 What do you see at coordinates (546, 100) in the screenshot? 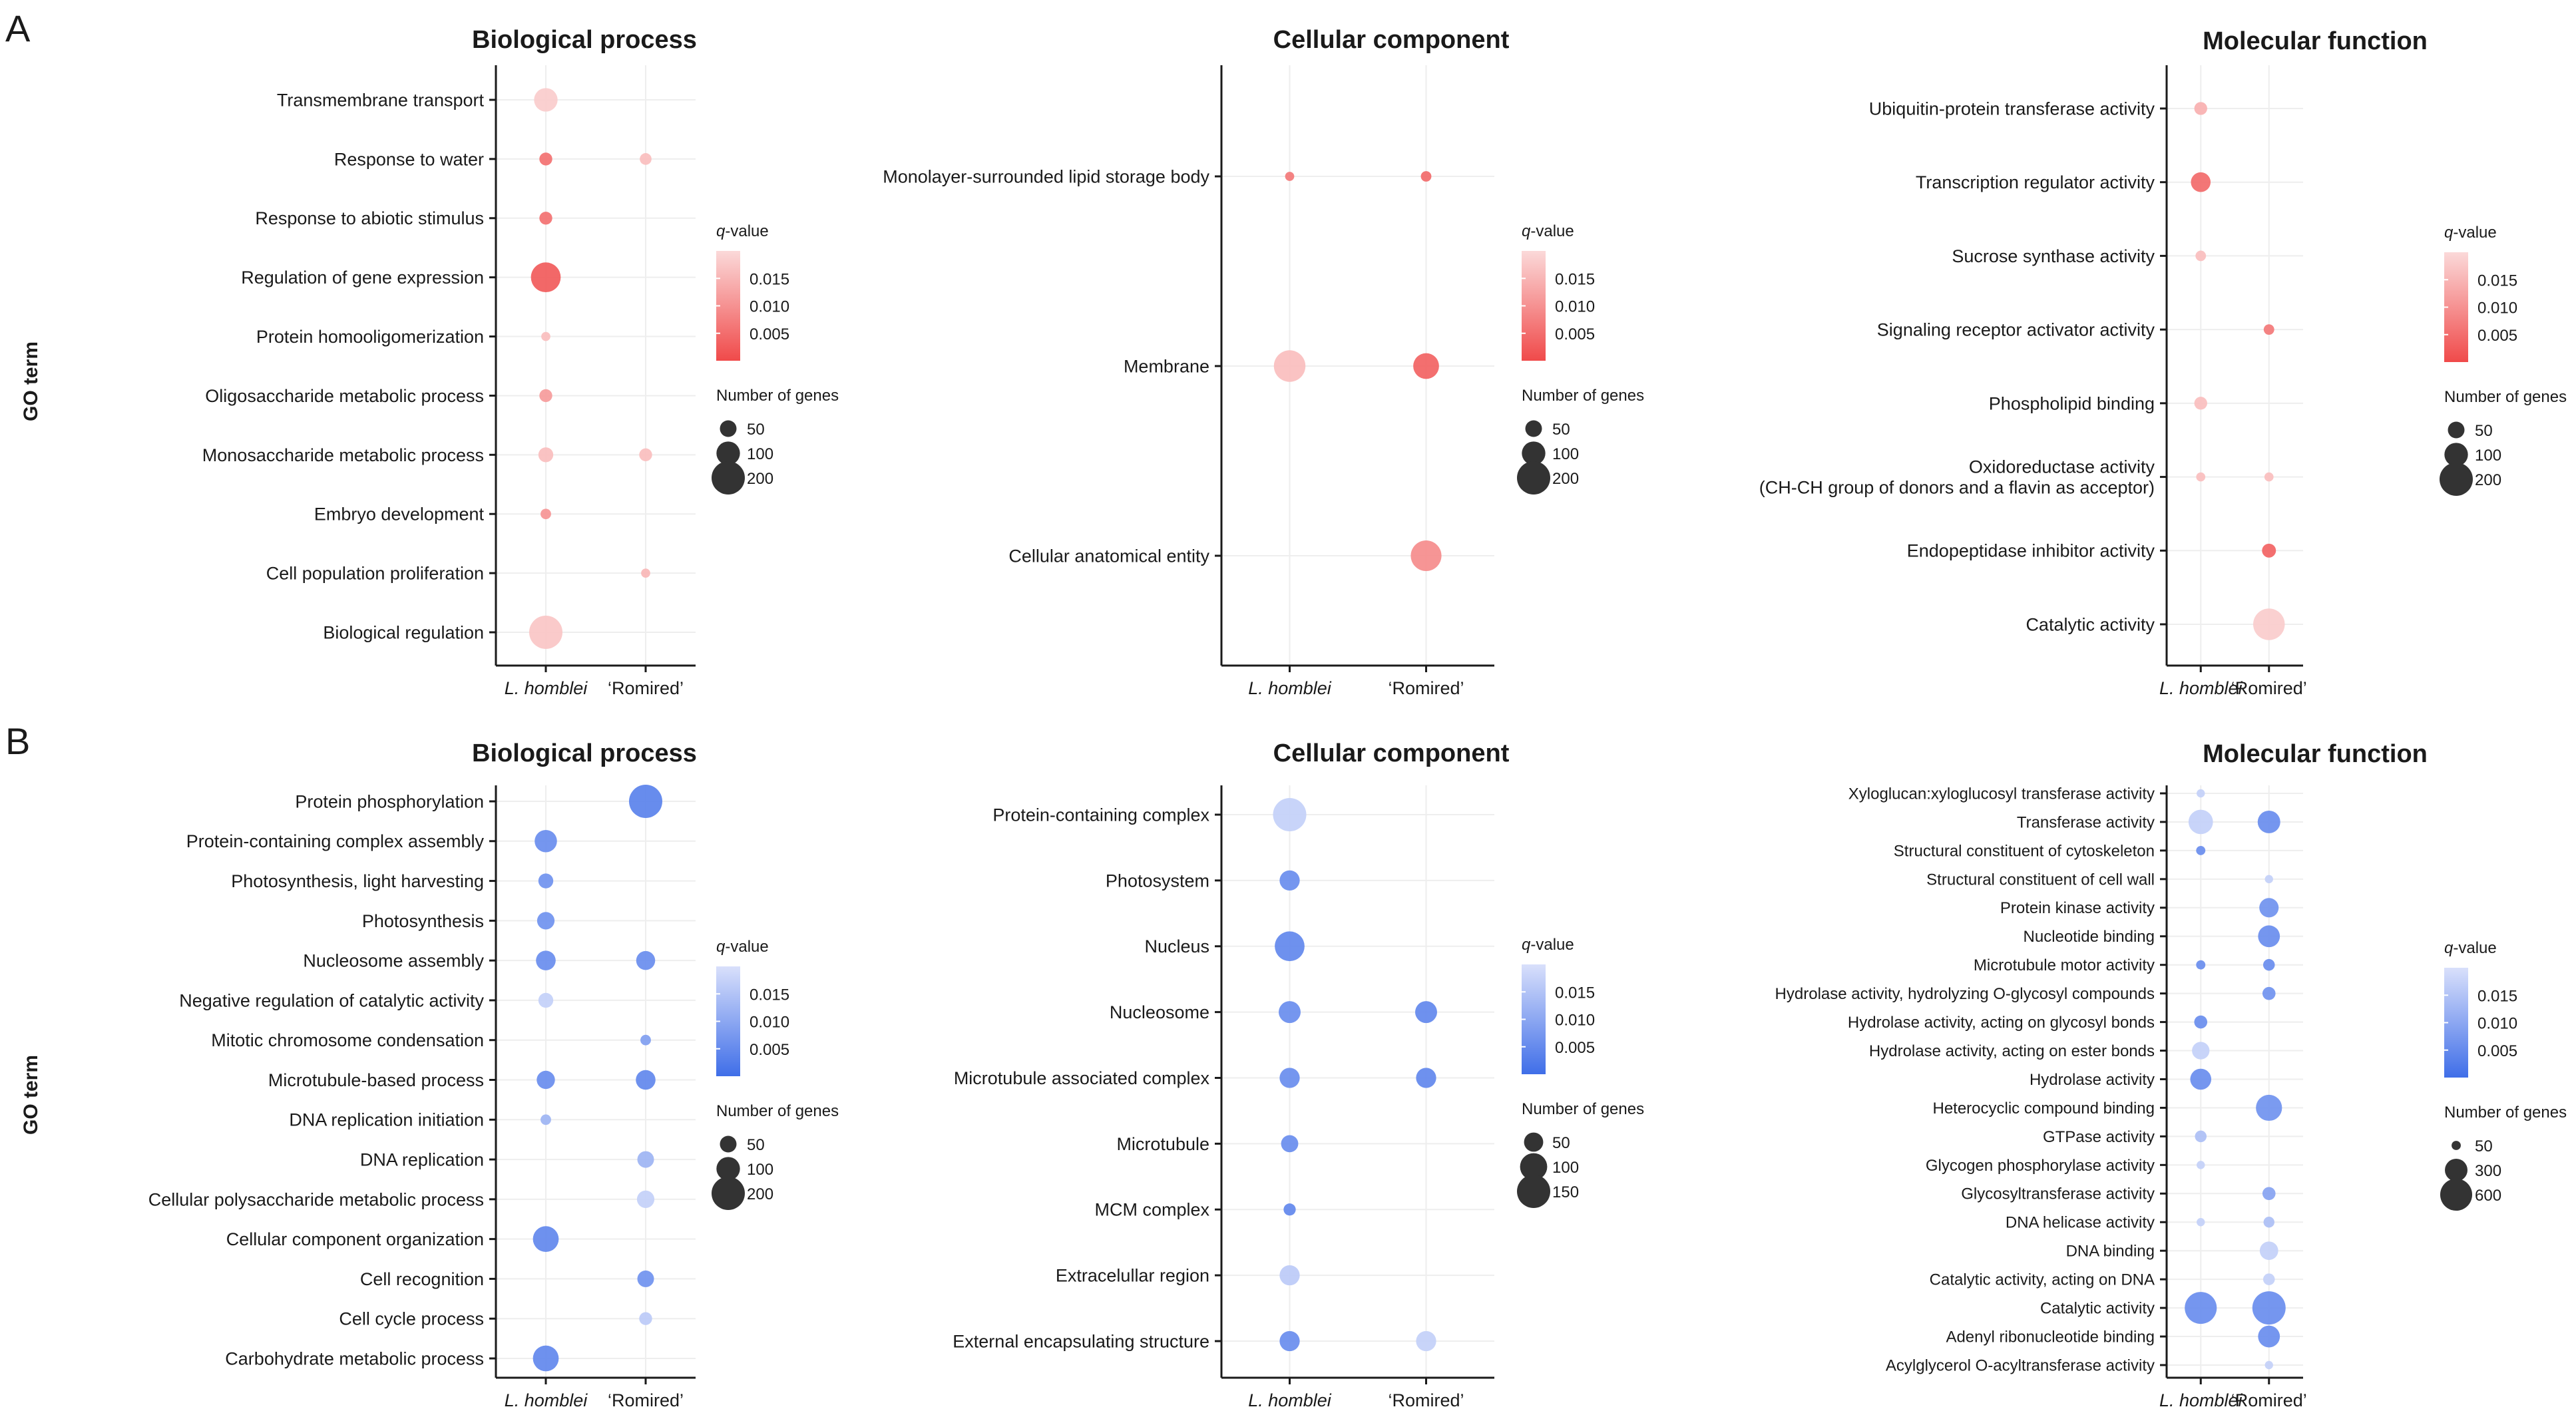
I see `point-transmembrane-transport-homblei` at bounding box center [546, 100].